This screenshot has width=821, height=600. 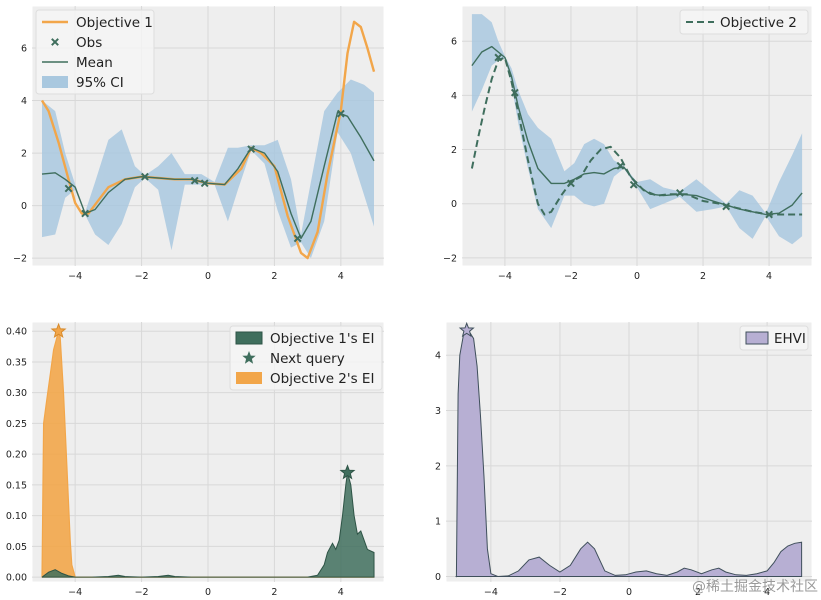 I want to click on y-tick-label: 0.40, so click(x=16, y=332).